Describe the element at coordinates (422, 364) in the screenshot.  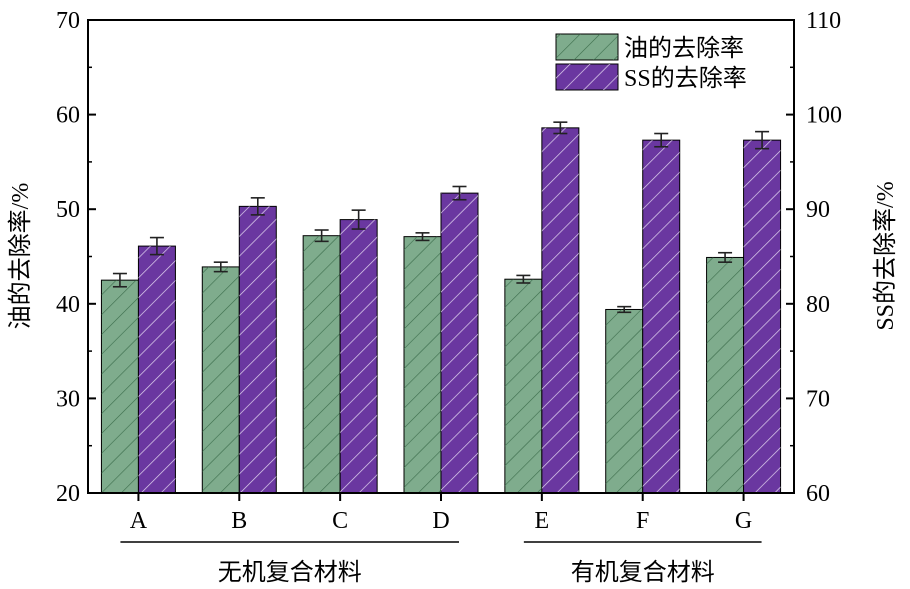
I see `bar-hatch-oil-D` at that location.